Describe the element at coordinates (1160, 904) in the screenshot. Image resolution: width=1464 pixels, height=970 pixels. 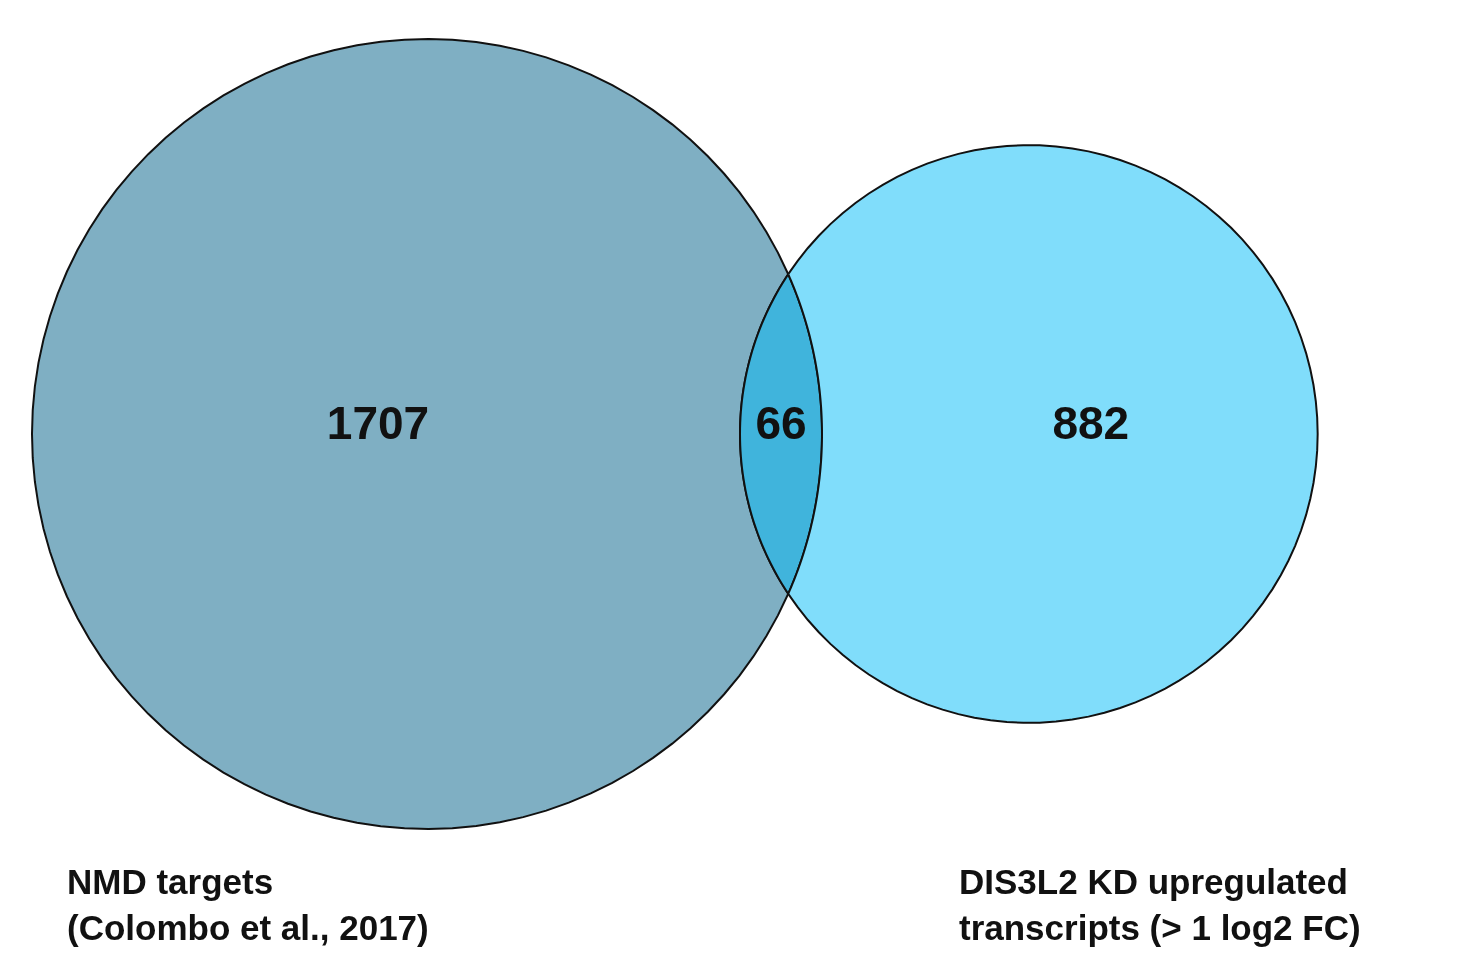
I see `category-label: DIS3L2 KD upregulated transcripts (> 1 log2 FC)` at that location.